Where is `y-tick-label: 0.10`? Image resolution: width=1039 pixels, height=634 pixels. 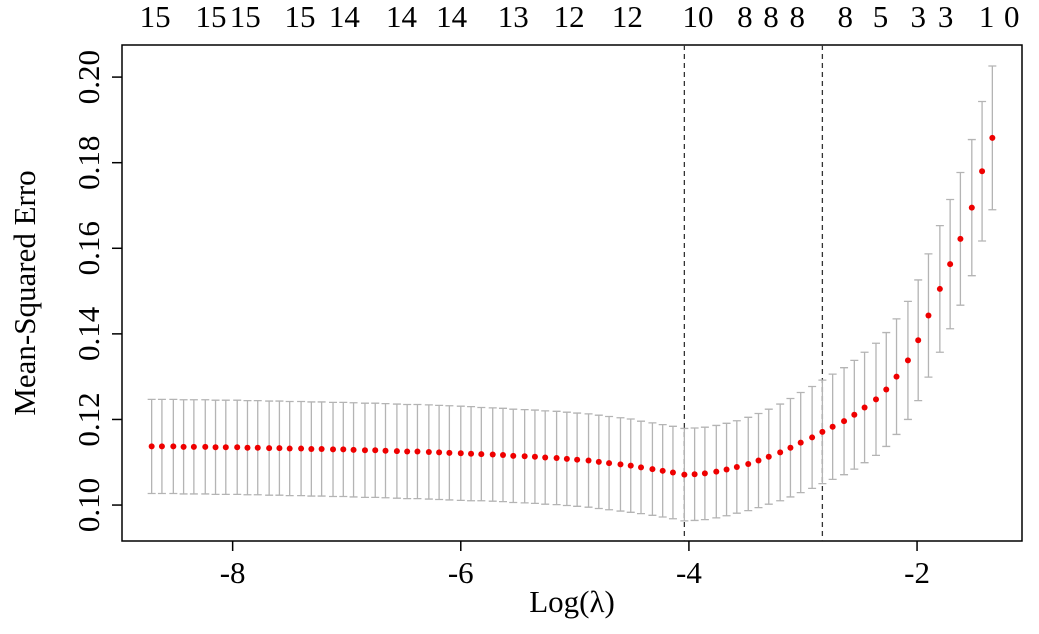
y-tick-label: 0.10 is located at coordinates (88, 505).